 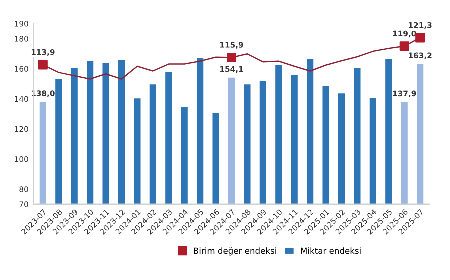 I want to click on legend-label: Miktar endeksi, so click(x=331, y=251).